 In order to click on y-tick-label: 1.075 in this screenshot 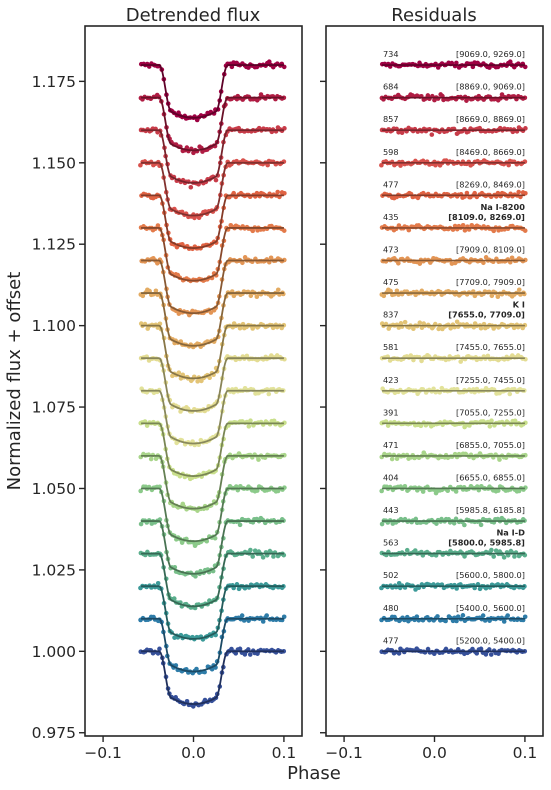, I will do `click(54, 408)`.